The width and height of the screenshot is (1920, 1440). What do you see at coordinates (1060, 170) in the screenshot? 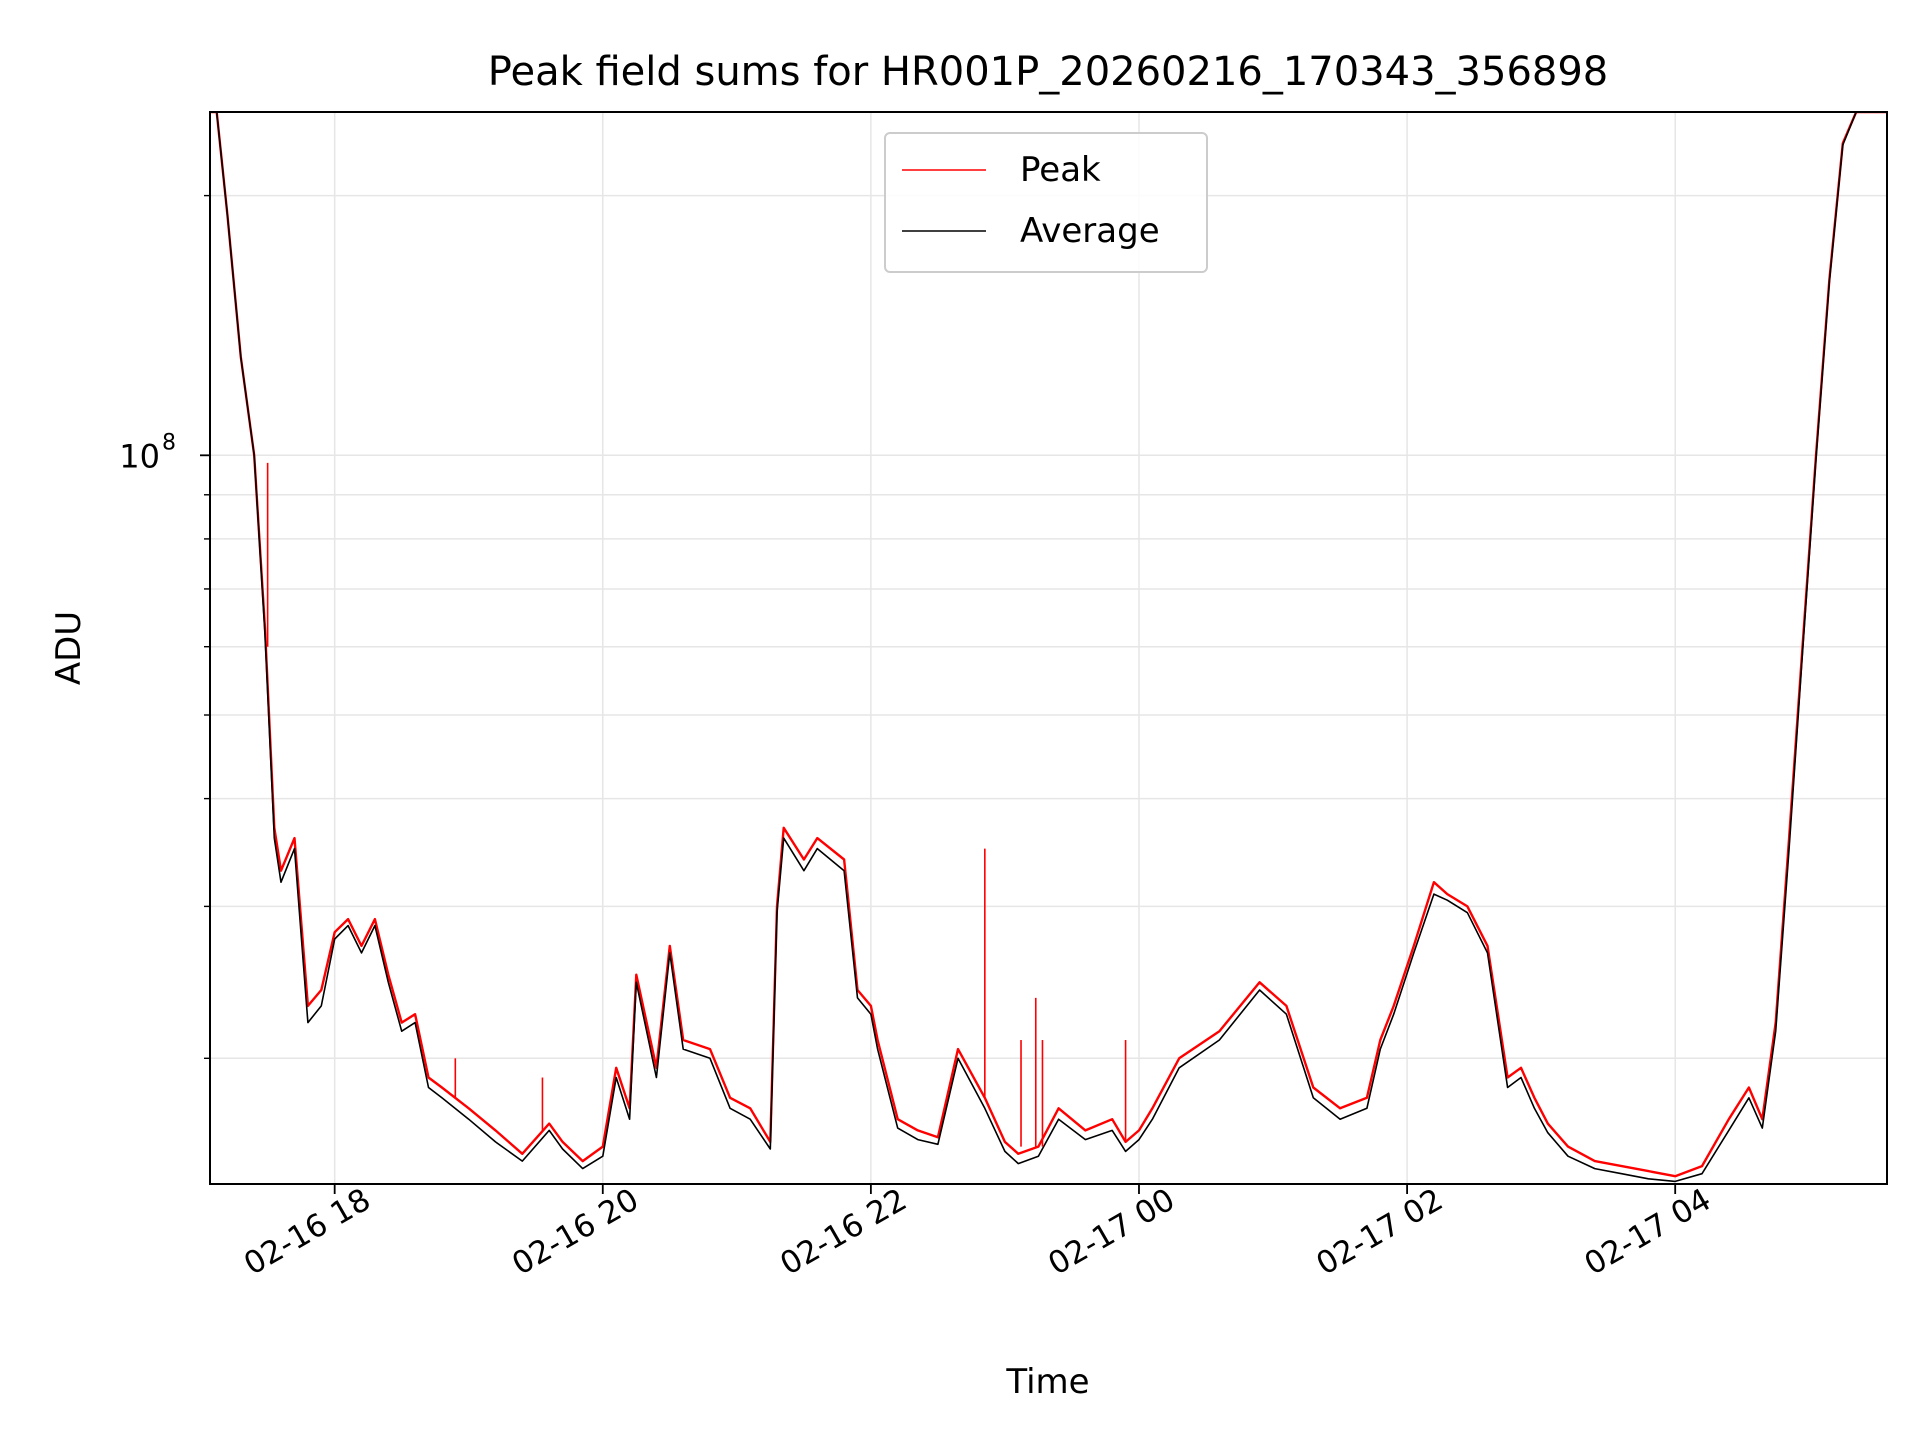
I see `legend-peak-label: Peak` at bounding box center [1060, 170].